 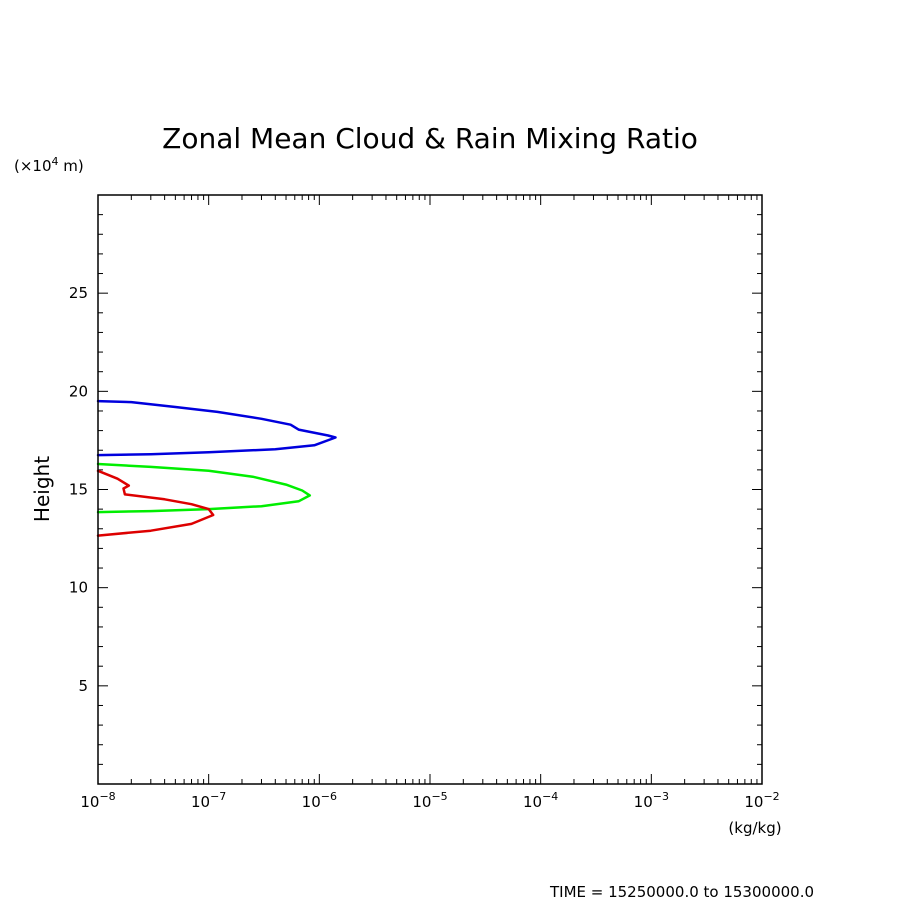 I want to click on x-tick-label: 10⁻⁵, so click(x=429, y=800).